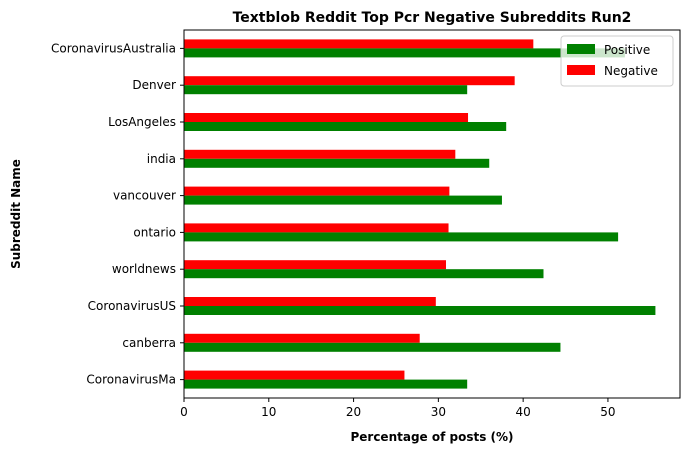  Describe the element at coordinates (161, 159) in the screenshot. I see `y-tick-label: india` at that location.